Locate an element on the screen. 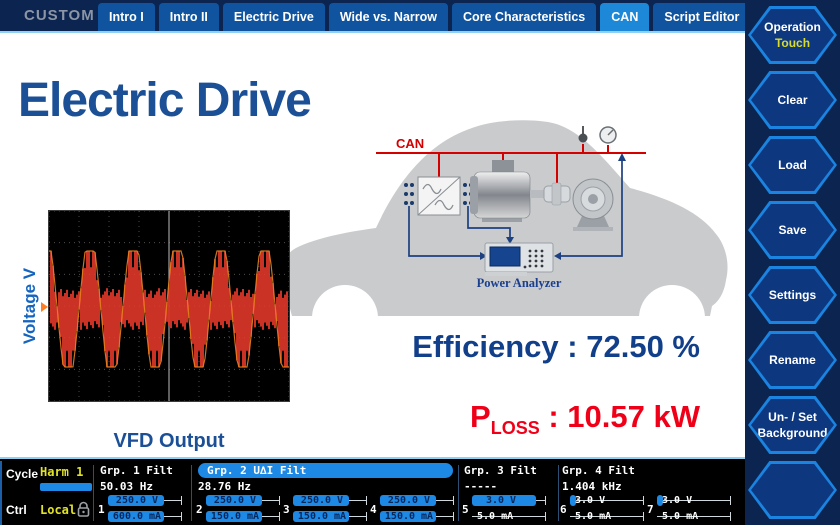 The image size is (840, 525). sidebar-button-load: Load is located at coordinates (792, 165).